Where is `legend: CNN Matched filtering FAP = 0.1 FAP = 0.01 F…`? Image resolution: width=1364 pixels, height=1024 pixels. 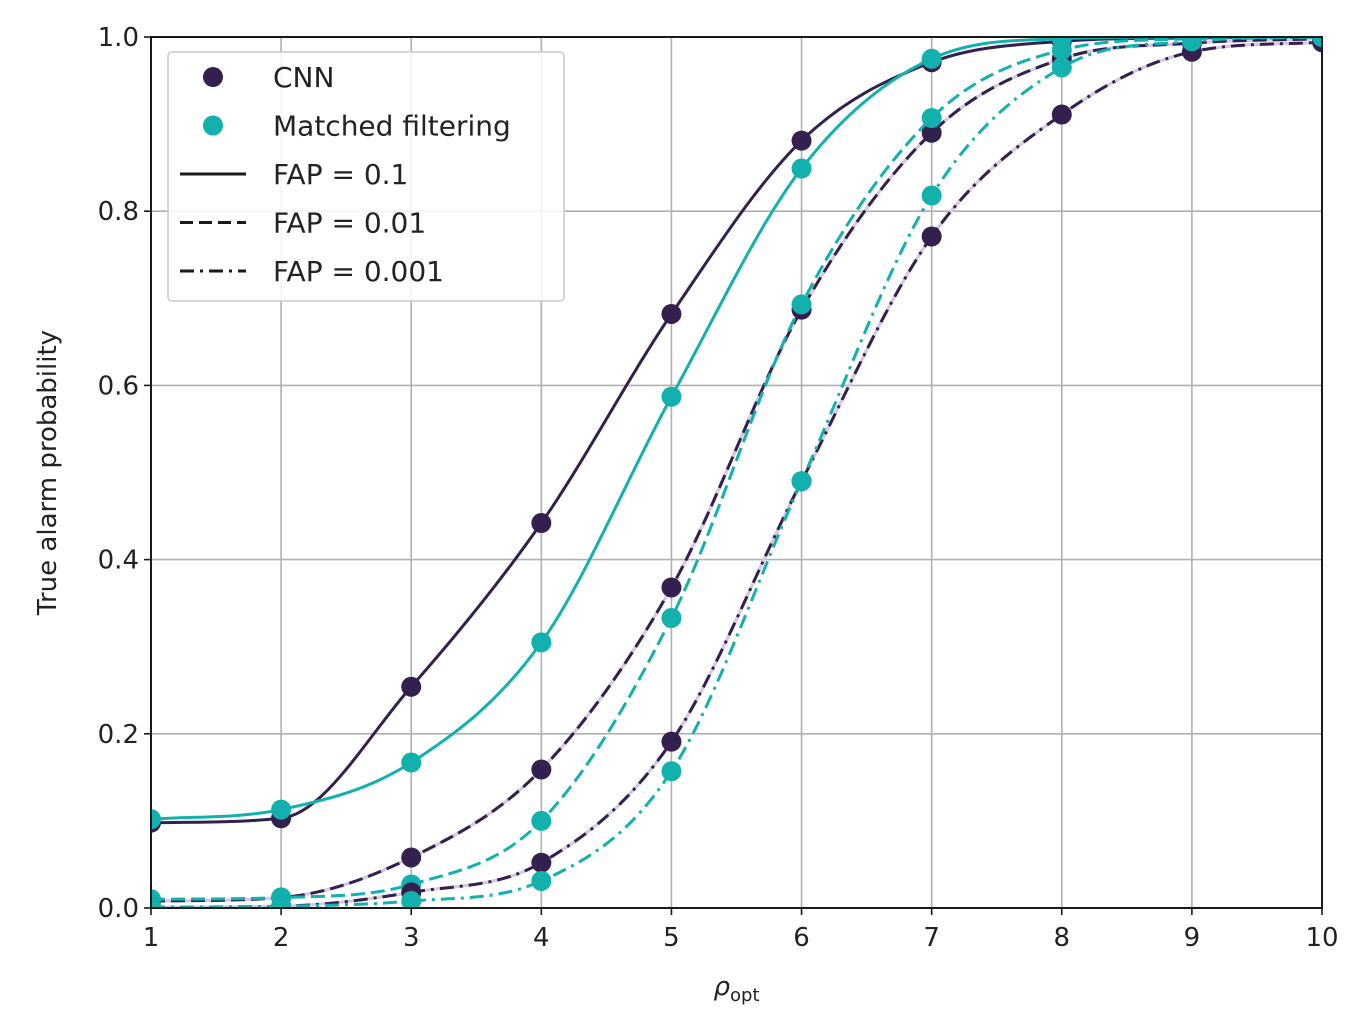
legend: CNN Matched filtering FAP = 0.1 FAP = 0.01 F… is located at coordinates (366, 176).